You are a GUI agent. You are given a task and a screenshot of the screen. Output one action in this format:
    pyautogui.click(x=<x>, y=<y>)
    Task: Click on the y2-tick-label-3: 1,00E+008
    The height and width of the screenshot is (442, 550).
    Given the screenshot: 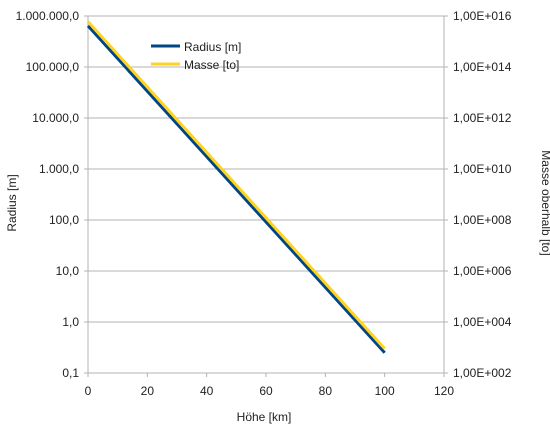 What is the action you would take?
    pyautogui.click(x=482, y=220)
    